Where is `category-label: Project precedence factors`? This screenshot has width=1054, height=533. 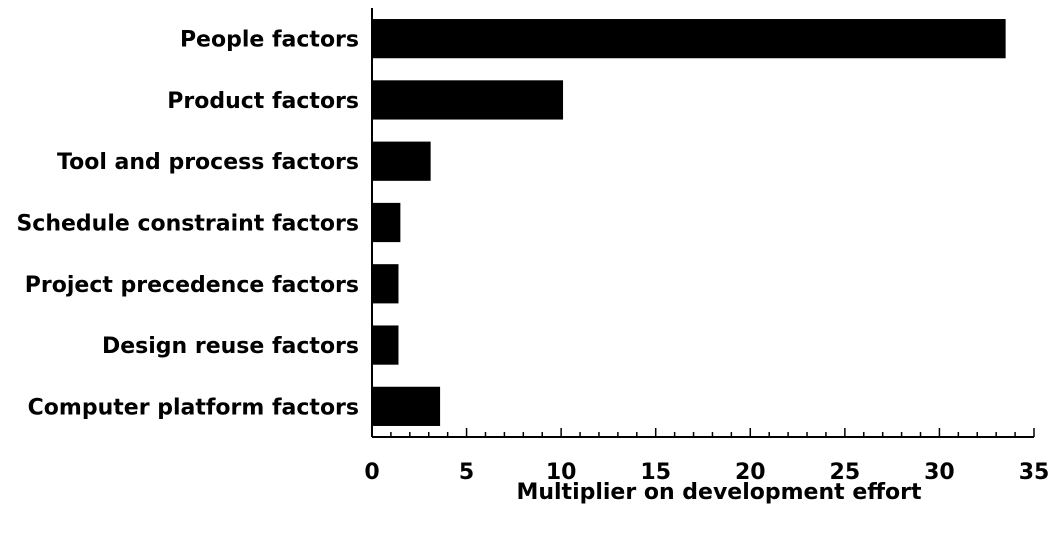 category-label: Project precedence factors is located at coordinates (192, 285).